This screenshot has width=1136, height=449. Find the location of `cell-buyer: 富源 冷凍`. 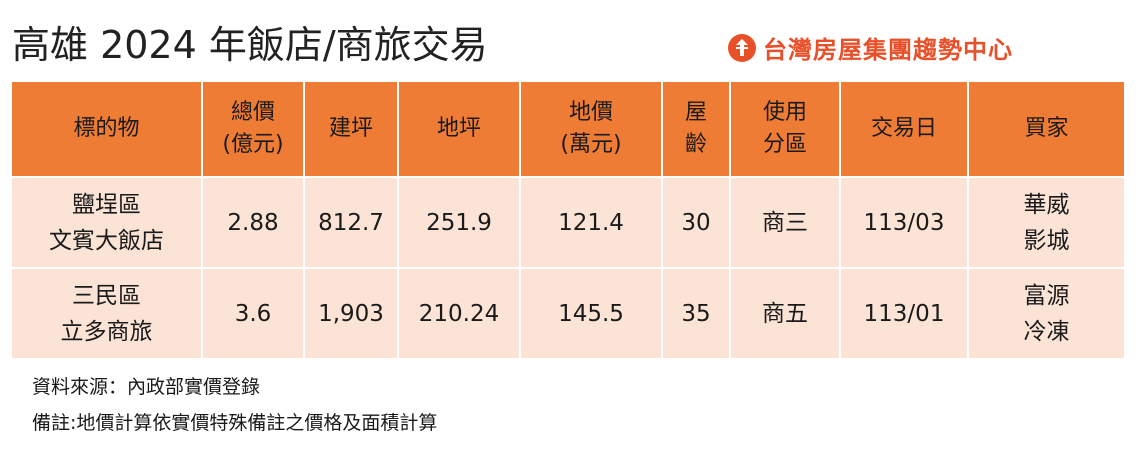

cell-buyer: 富源 冷凍 is located at coordinates (1046, 312).